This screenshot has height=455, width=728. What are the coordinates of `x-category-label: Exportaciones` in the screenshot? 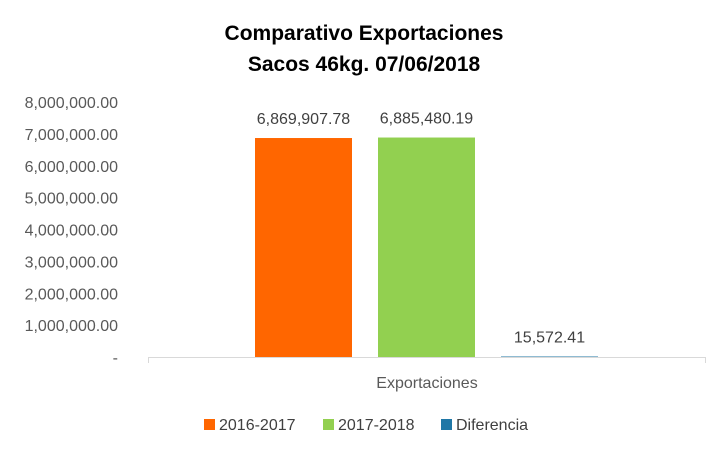 It's located at (426, 383).